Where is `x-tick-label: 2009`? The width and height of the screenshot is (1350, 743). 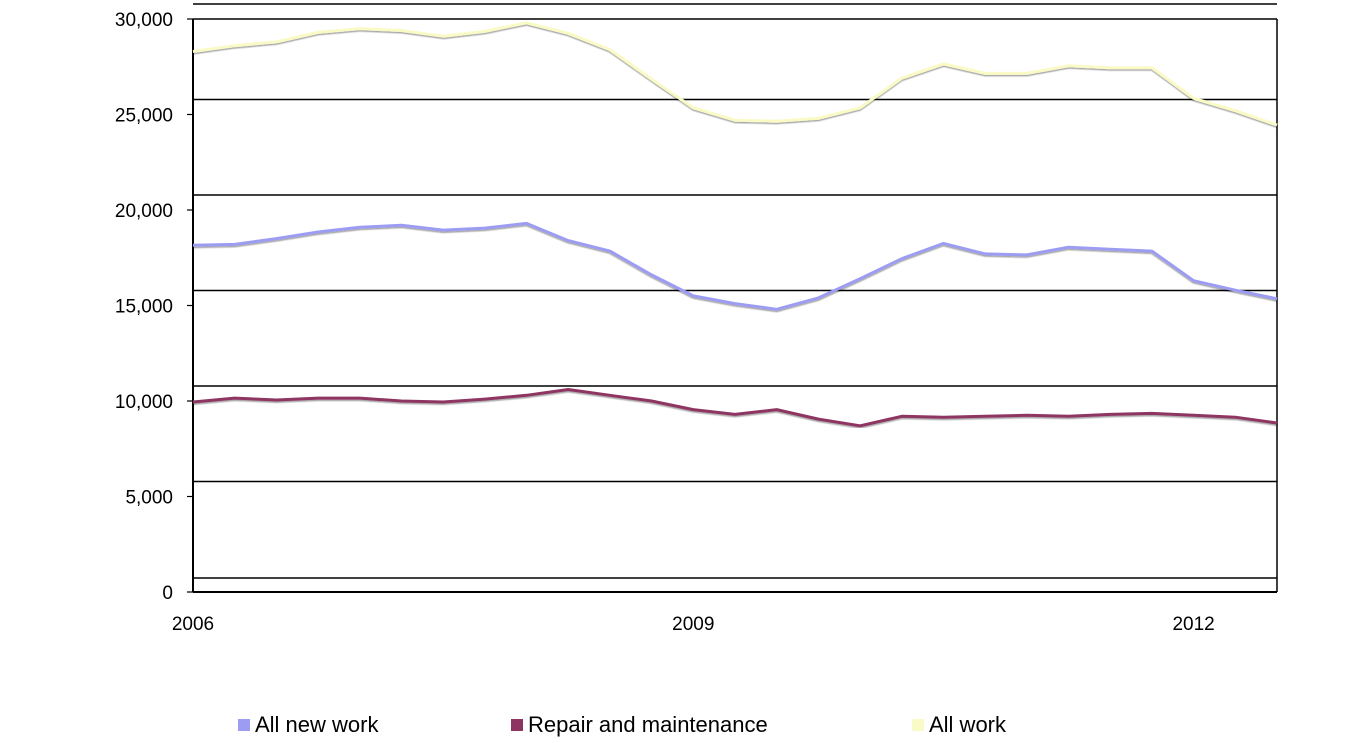
x-tick-label: 2009 is located at coordinates (693, 624).